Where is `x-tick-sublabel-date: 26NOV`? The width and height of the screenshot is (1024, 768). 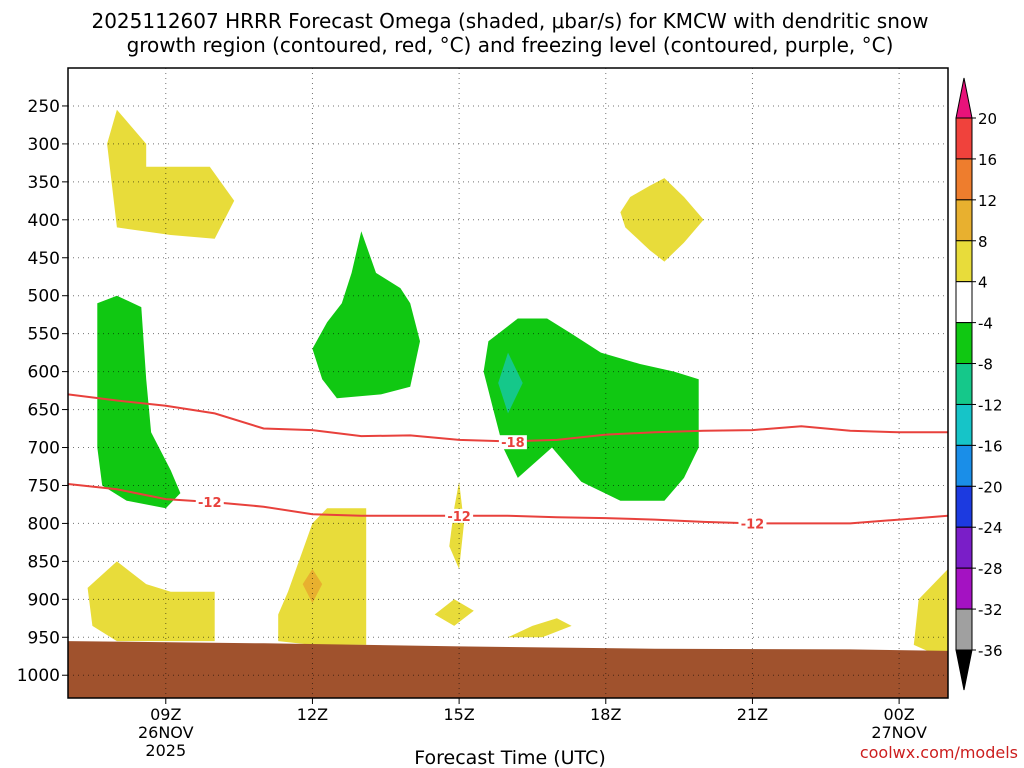
x-tick-sublabel-date: 26NOV is located at coordinates (166, 732).